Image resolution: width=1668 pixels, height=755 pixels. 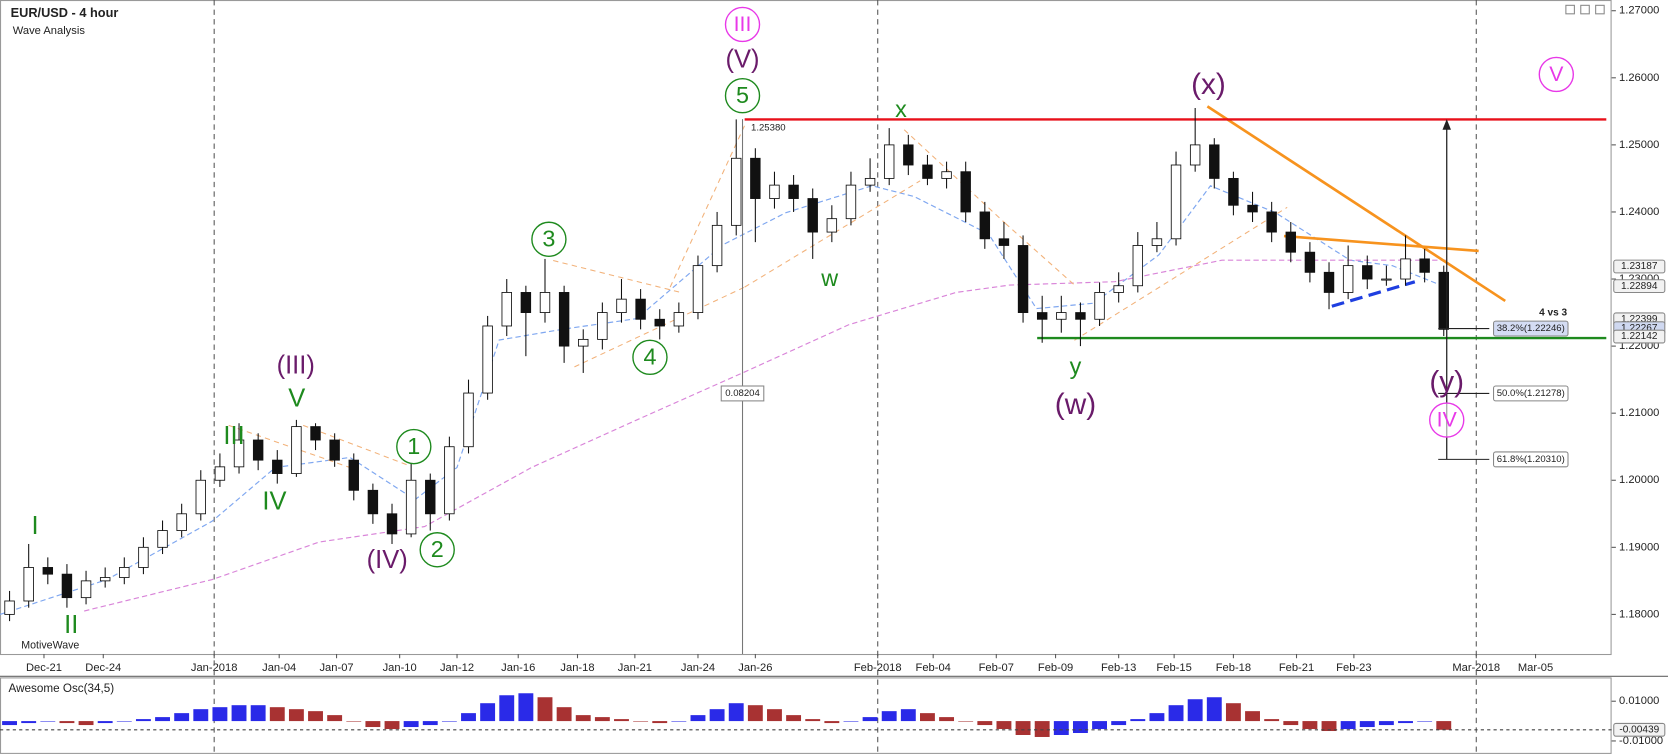 What do you see at coordinates (1639, 729) in the screenshot?
I see `osc-current-box` at bounding box center [1639, 729].